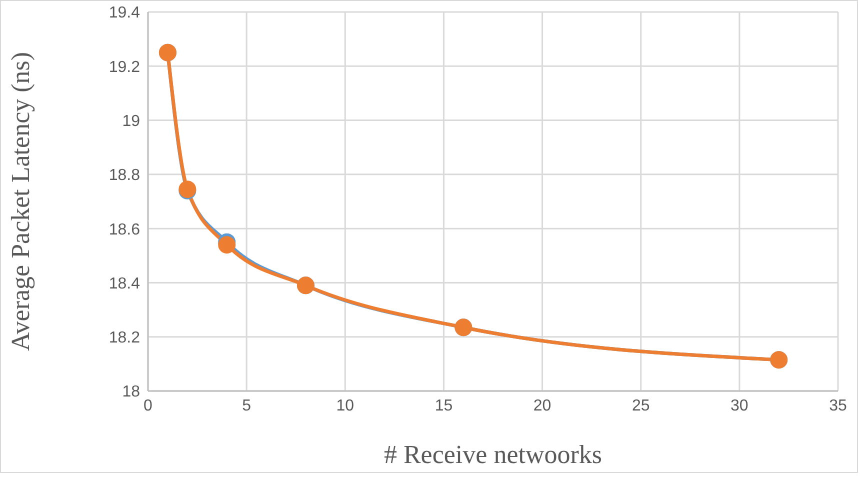  Describe the element at coordinates (247, 405) in the screenshot. I see `x-tick-label: 5` at that location.